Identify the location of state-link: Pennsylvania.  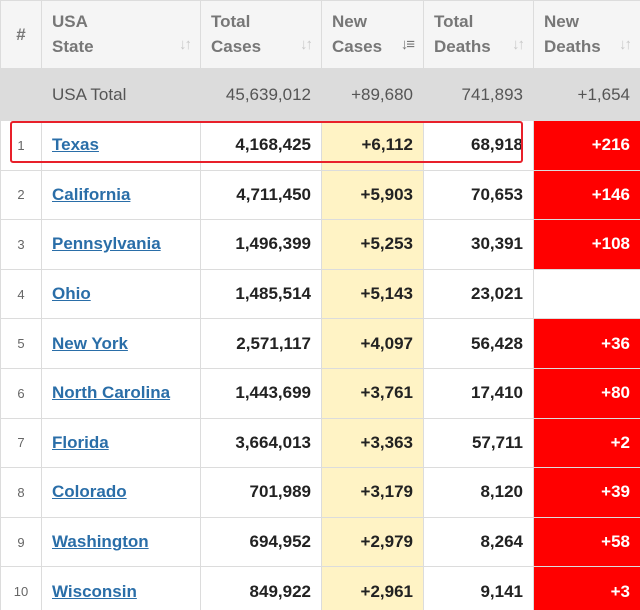
(106, 244).